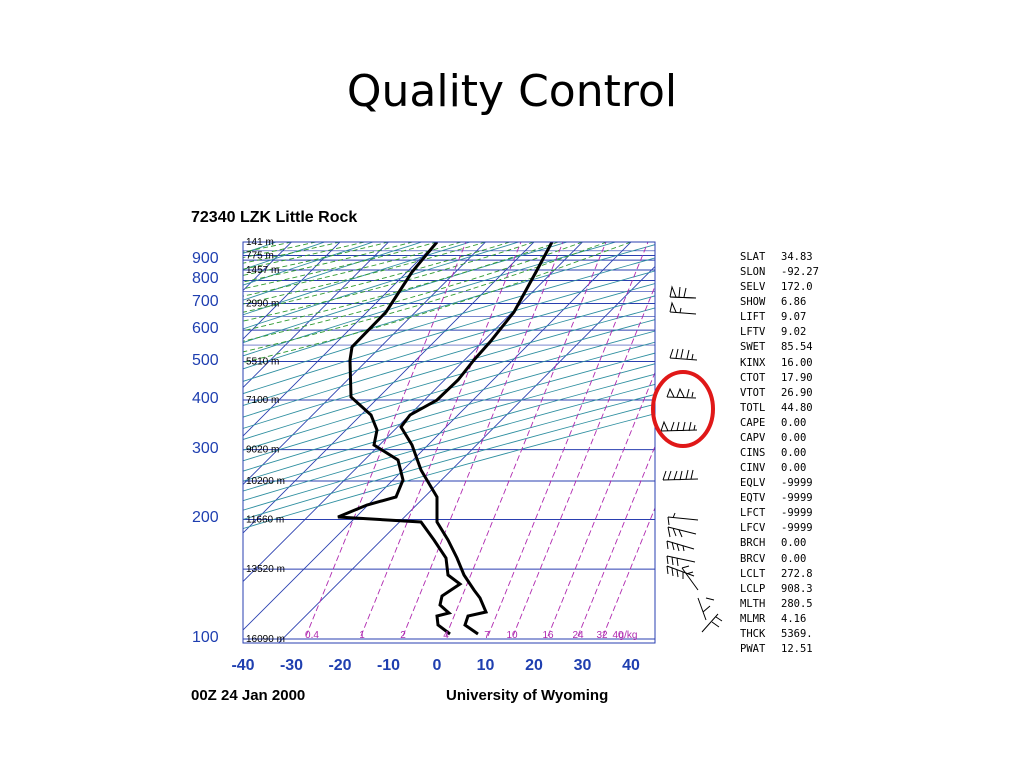 This screenshot has width=1024, height=768. Describe the element at coordinates (262, 362) in the screenshot. I see `height-label: 5510 m` at that location.